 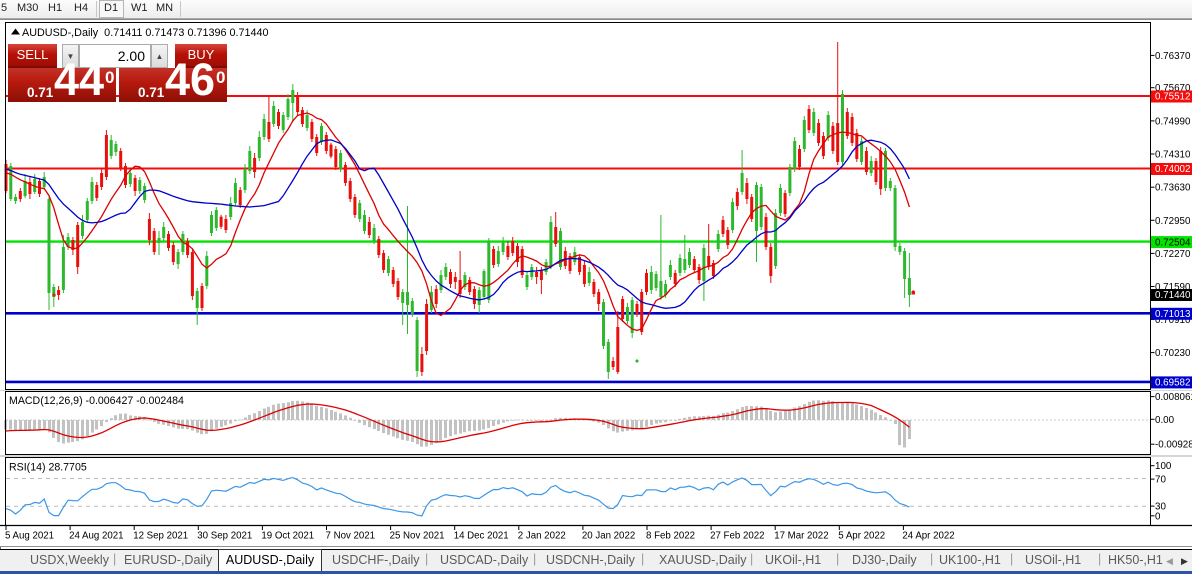 I want to click on svg-text: 0.71013, so click(x=1173, y=314).